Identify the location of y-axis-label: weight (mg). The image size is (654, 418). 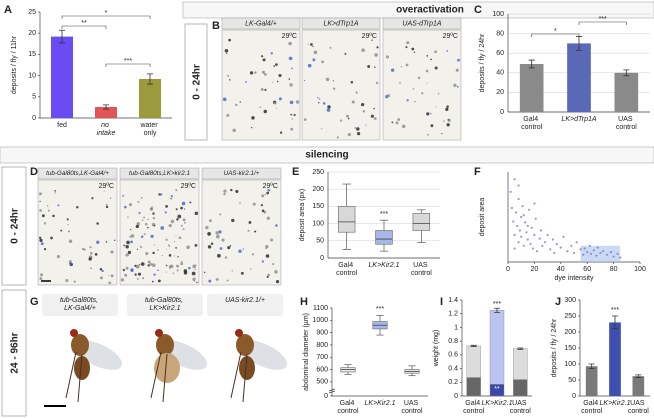
(436, 349).